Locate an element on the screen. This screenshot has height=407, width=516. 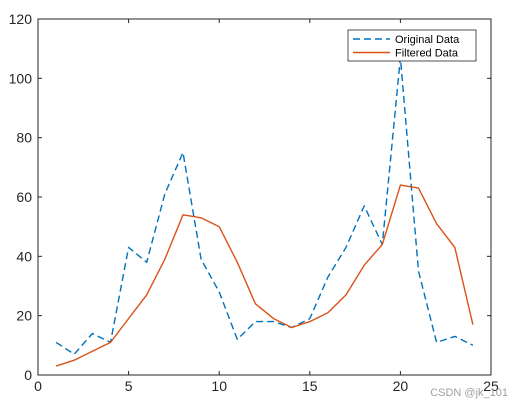
y-tick-label: 0 is located at coordinates (28, 375).